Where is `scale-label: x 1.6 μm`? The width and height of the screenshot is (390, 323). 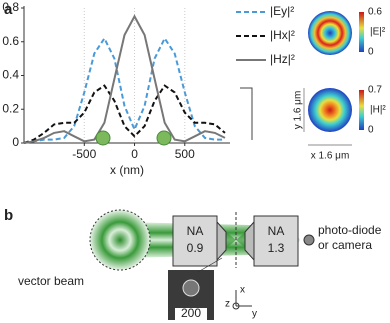
scale-label: x 1.6 μm is located at coordinates (330, 156).